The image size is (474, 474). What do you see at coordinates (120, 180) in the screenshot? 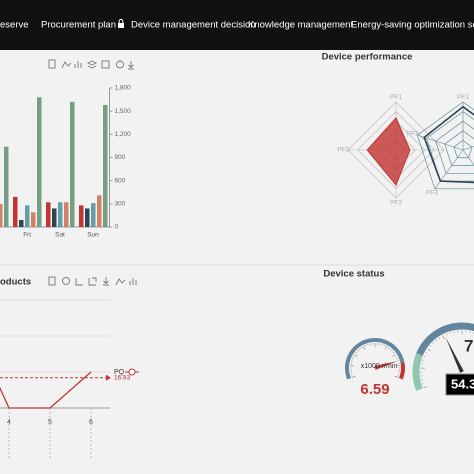
I see `y-tick-label: 600` at bounding box center [120, 180].